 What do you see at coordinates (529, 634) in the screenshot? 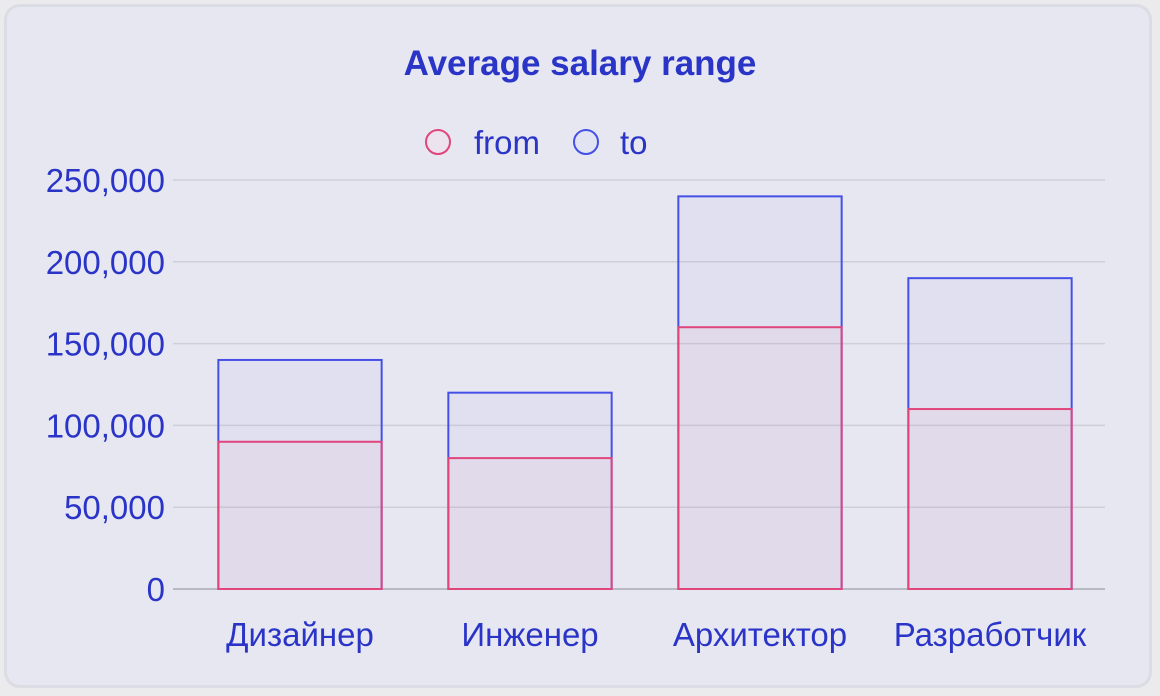
I see `x-tick-label: Инженер` at bounding box center [529, 634].